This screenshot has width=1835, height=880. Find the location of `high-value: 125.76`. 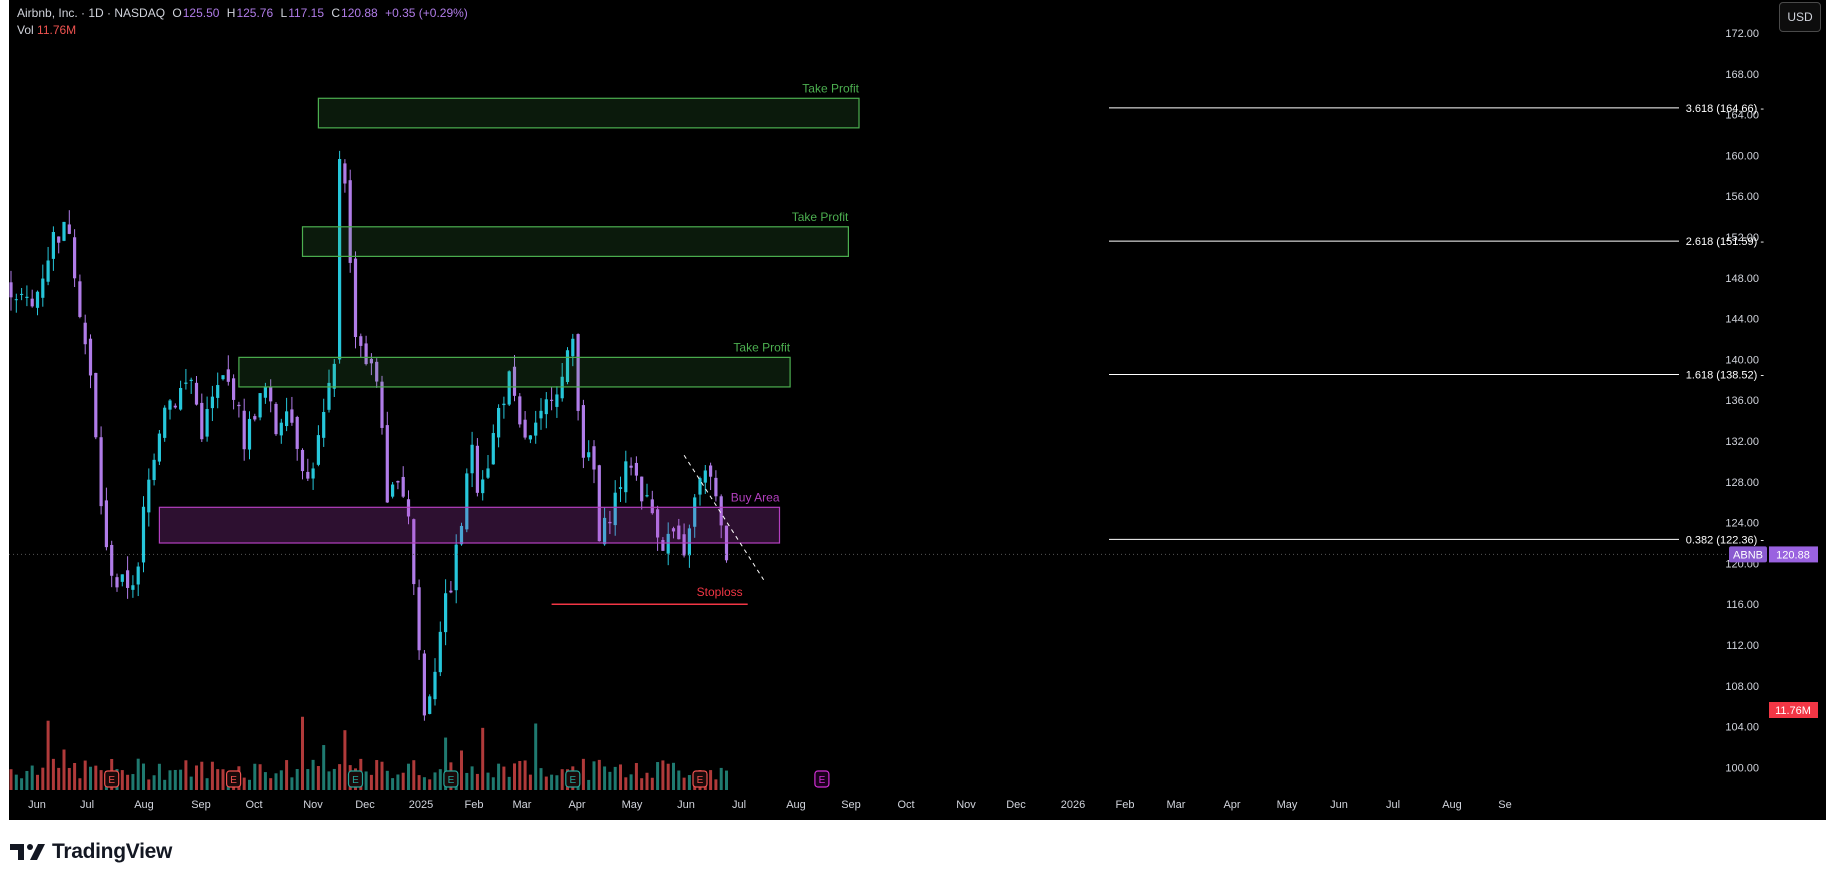

high-value: 125.76 is located at coordinates (255, 13).